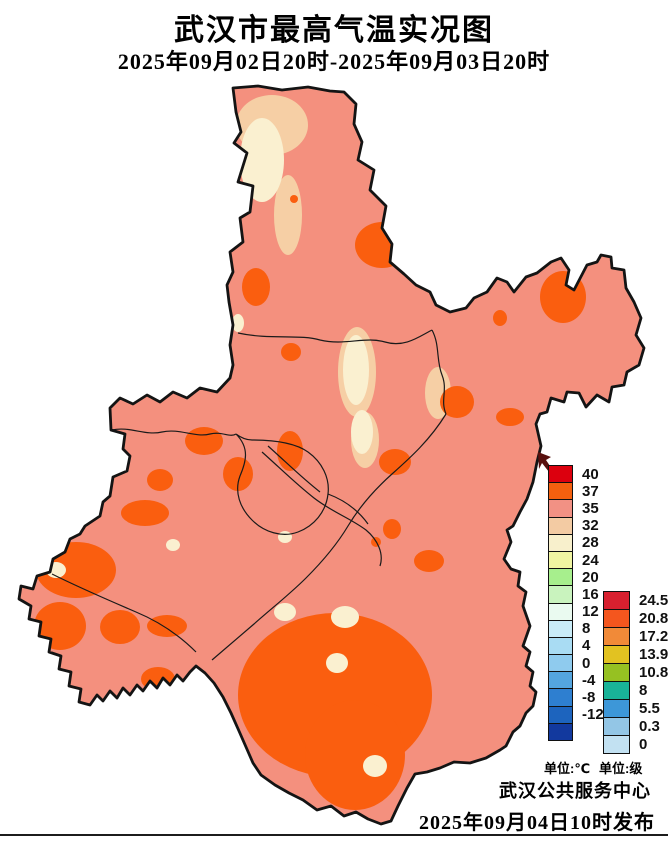 This screenshot has width=668, height=841. I want to click on bottom-divider, so click(334, 835).